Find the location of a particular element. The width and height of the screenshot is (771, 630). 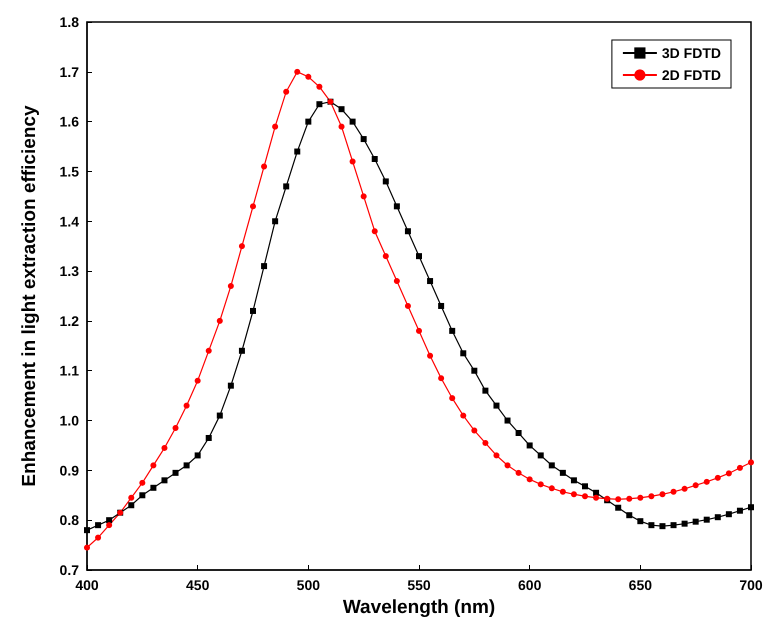

x-tick-label: 600 is located at coordinates (530, 585).